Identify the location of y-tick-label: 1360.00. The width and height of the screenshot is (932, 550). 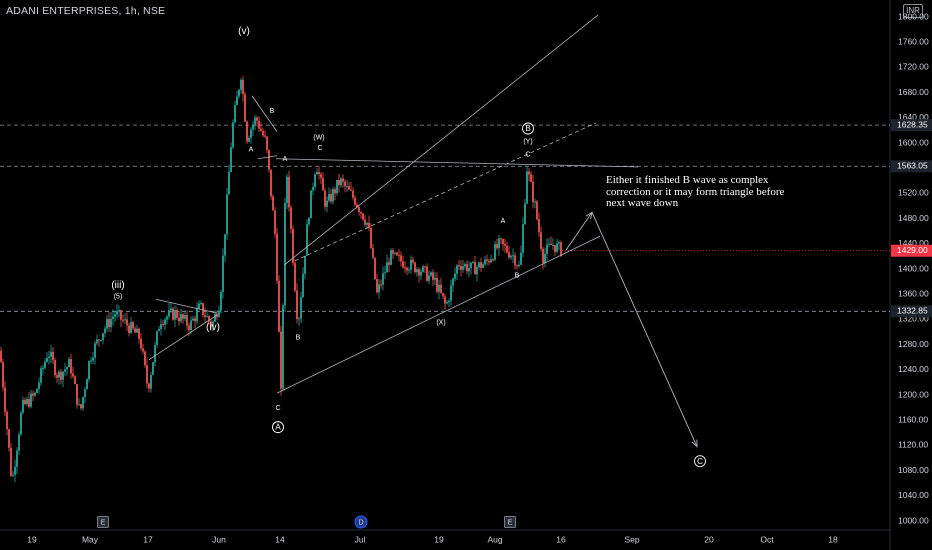
(913, 293).